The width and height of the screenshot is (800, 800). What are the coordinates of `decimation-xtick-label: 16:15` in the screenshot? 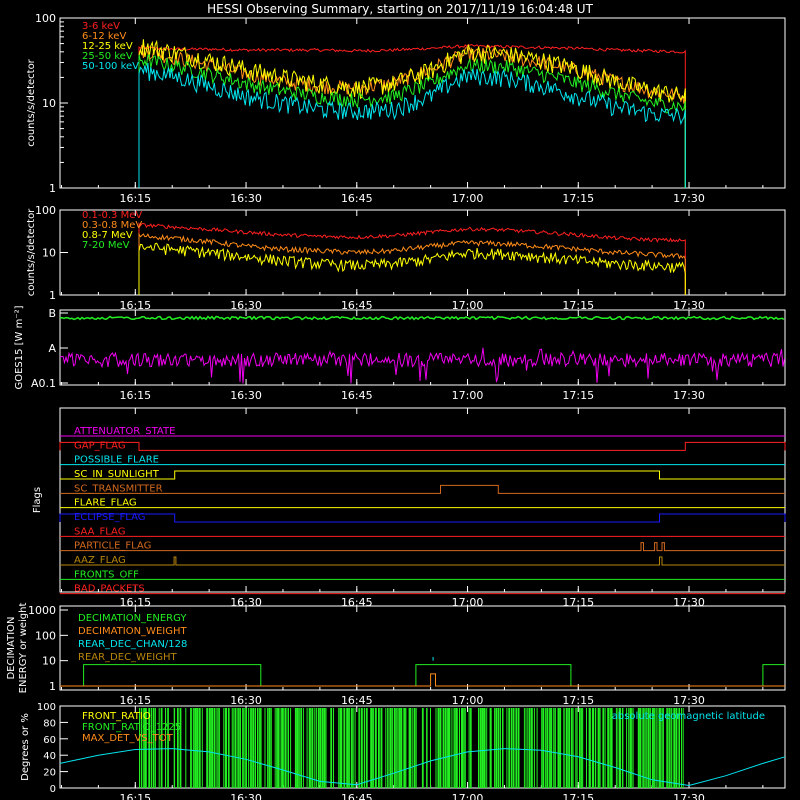 It's located at (135, 700).